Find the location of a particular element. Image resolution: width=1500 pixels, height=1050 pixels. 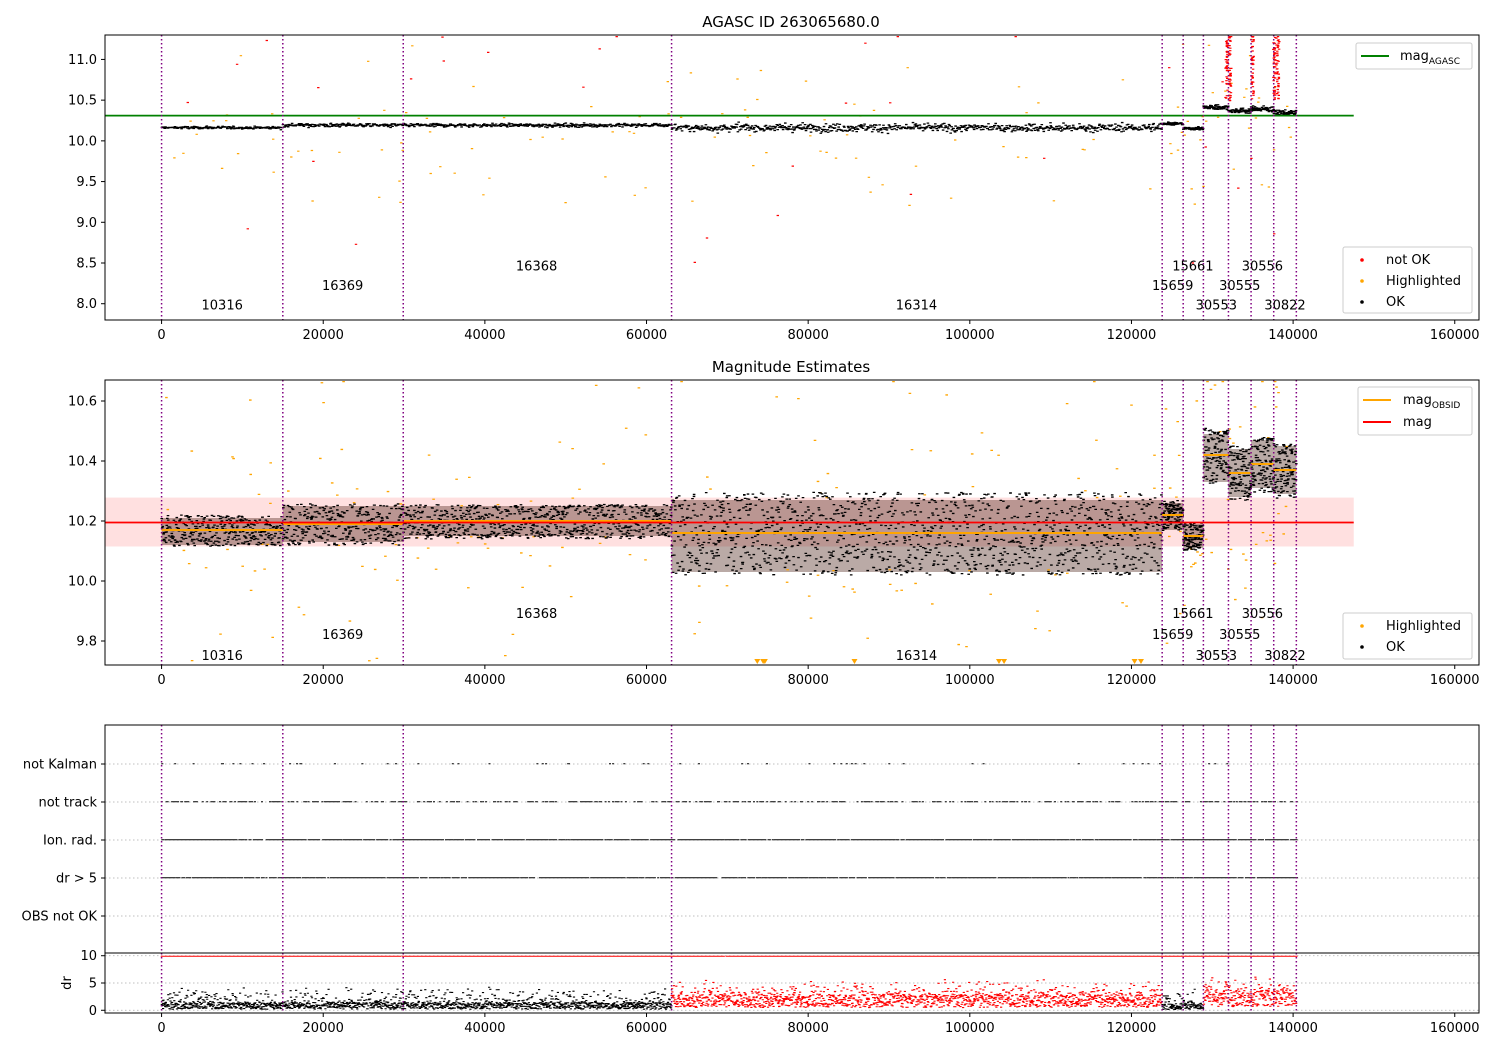

p4-ytick-label: 5 is located at coordinates (93, 984).